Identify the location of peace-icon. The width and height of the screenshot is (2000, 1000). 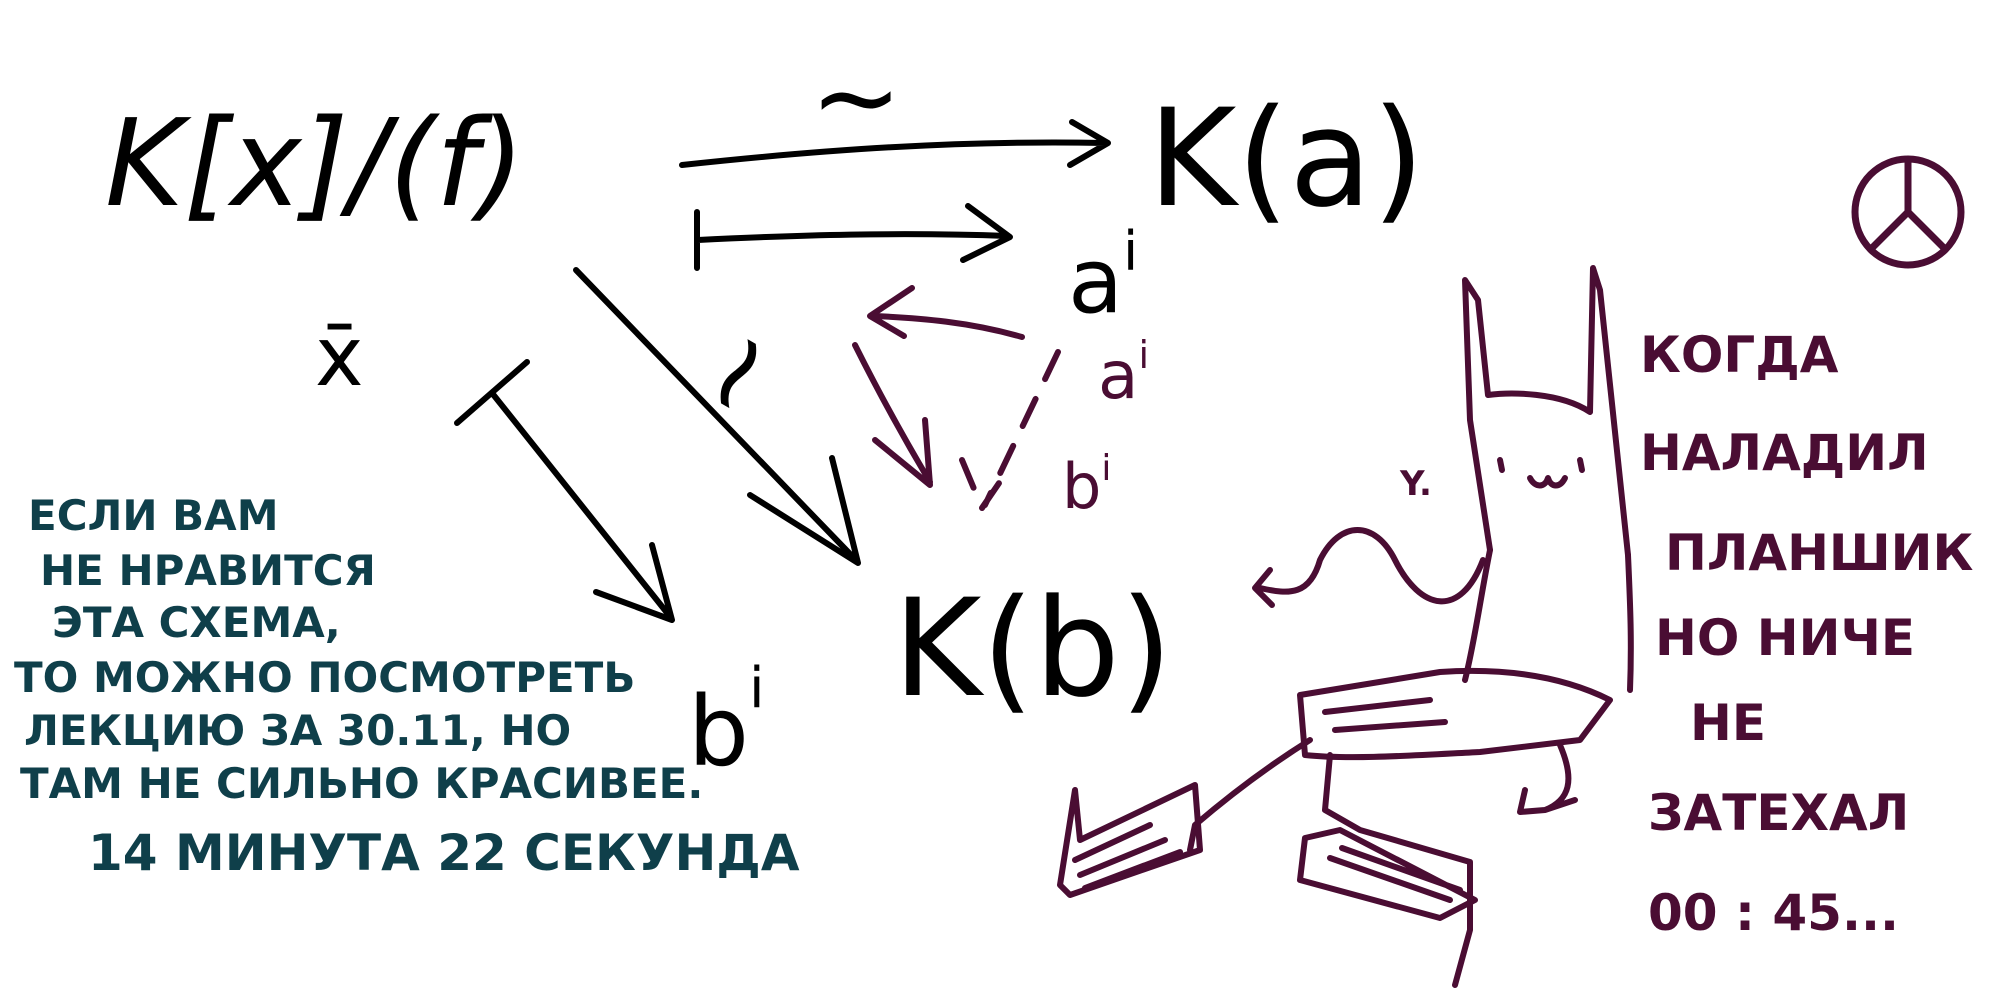
(1908, 212).